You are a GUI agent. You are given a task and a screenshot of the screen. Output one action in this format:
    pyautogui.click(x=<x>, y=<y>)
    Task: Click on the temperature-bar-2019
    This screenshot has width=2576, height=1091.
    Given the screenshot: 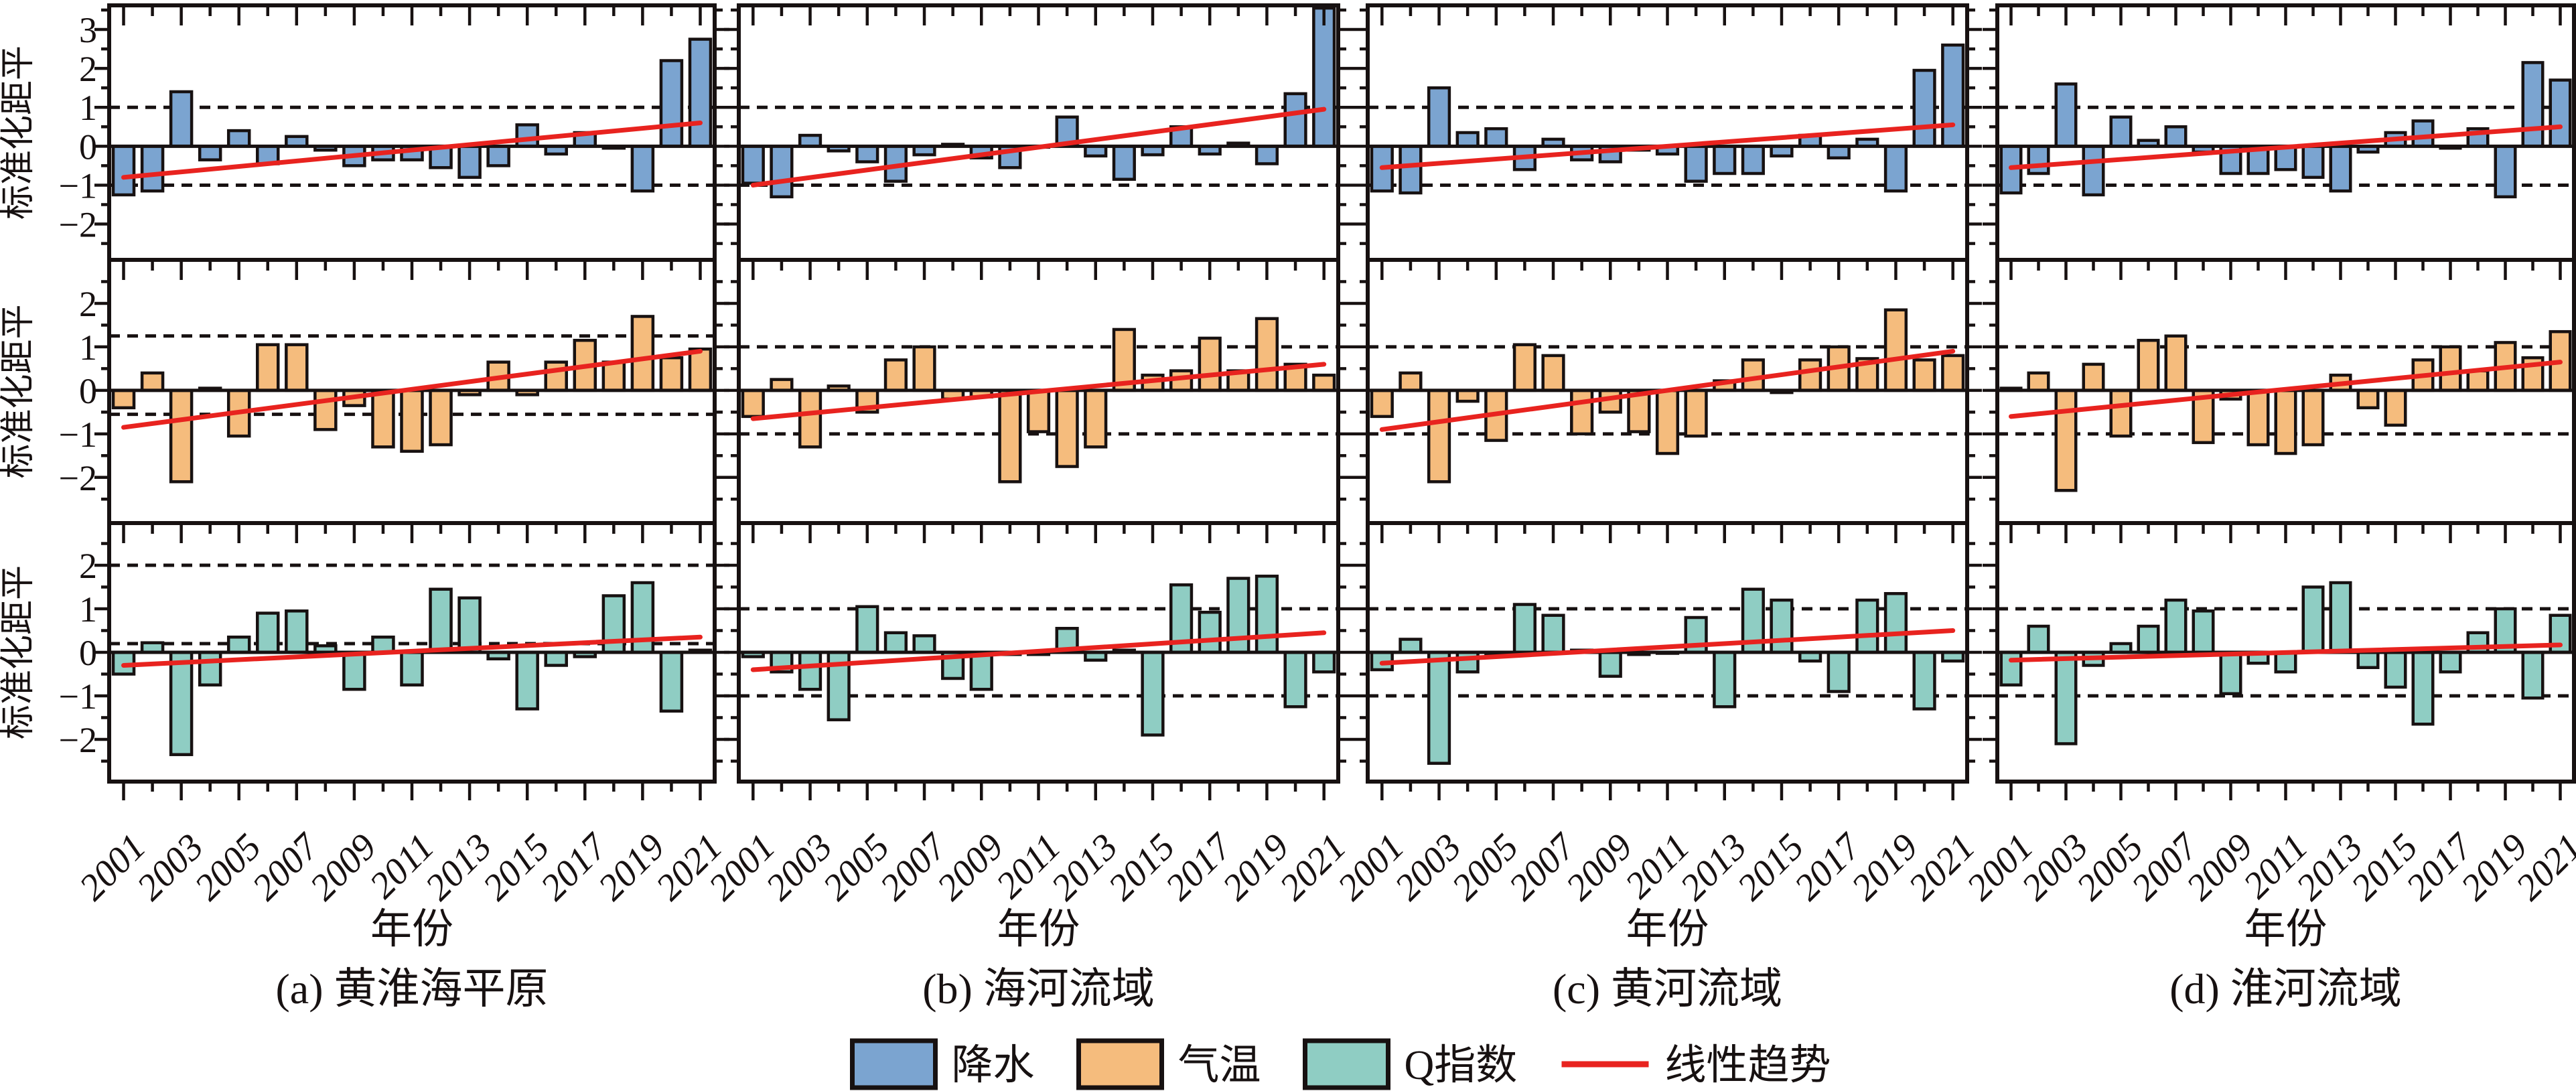 What is the action you would take?
    pyautogui.click(x=642, y=353)
    